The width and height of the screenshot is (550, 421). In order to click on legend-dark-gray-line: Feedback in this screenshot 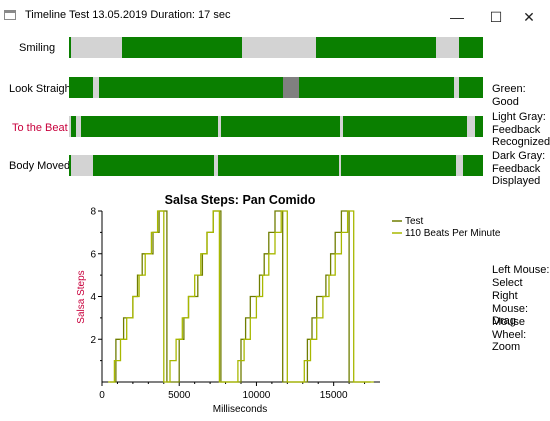, I will do `click(516, 168)`.